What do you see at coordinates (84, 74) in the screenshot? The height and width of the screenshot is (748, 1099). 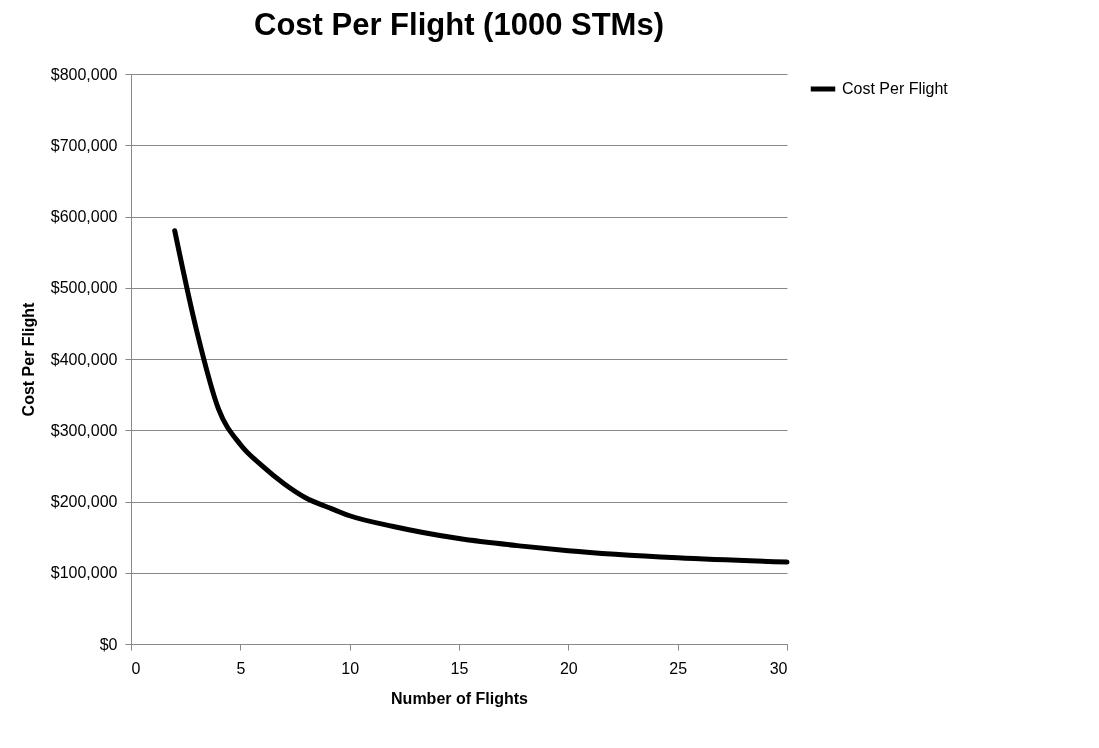 I see `y-tick-label: $800,000` at bounding box center [84, 74].